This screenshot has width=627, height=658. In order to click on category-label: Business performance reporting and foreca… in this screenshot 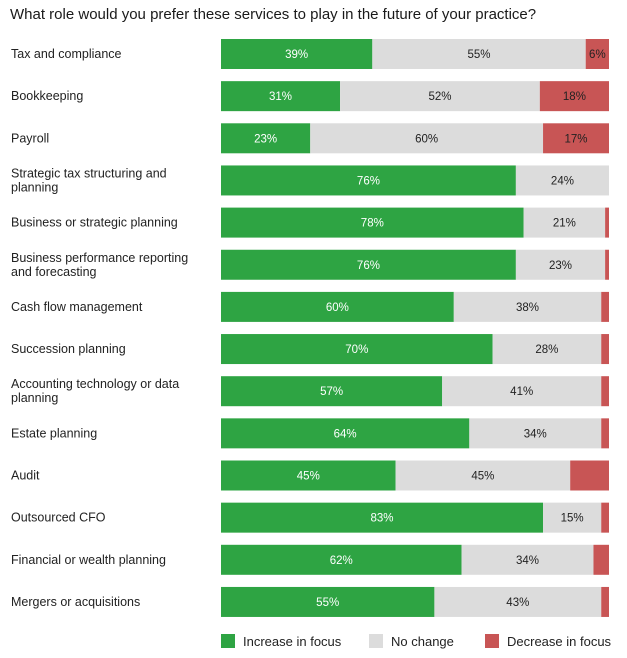, I will do `click(99, 265)`.